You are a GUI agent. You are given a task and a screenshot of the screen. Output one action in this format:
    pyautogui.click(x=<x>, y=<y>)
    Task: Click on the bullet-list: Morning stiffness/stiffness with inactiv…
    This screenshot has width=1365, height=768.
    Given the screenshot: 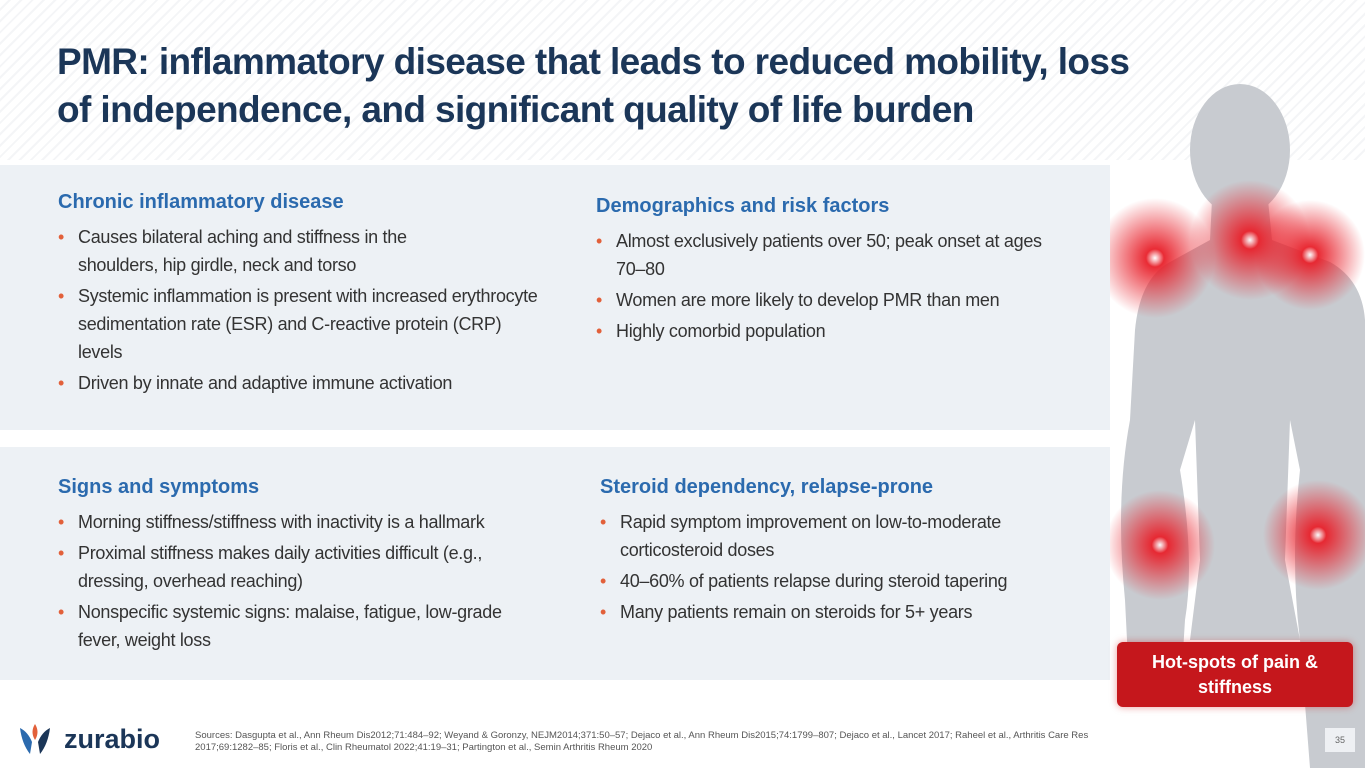 What is the action you would take?
    pyautogui.click(x=298, y=581)
    